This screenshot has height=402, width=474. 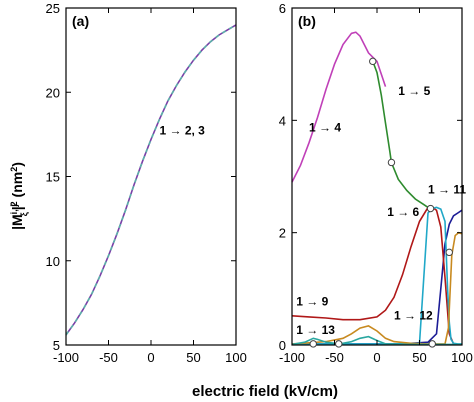 What do you see at coordinates (447, 189) in the screenshot?
I see `annotation-1-2: 1 → 11` at bounding box center [447, 189].